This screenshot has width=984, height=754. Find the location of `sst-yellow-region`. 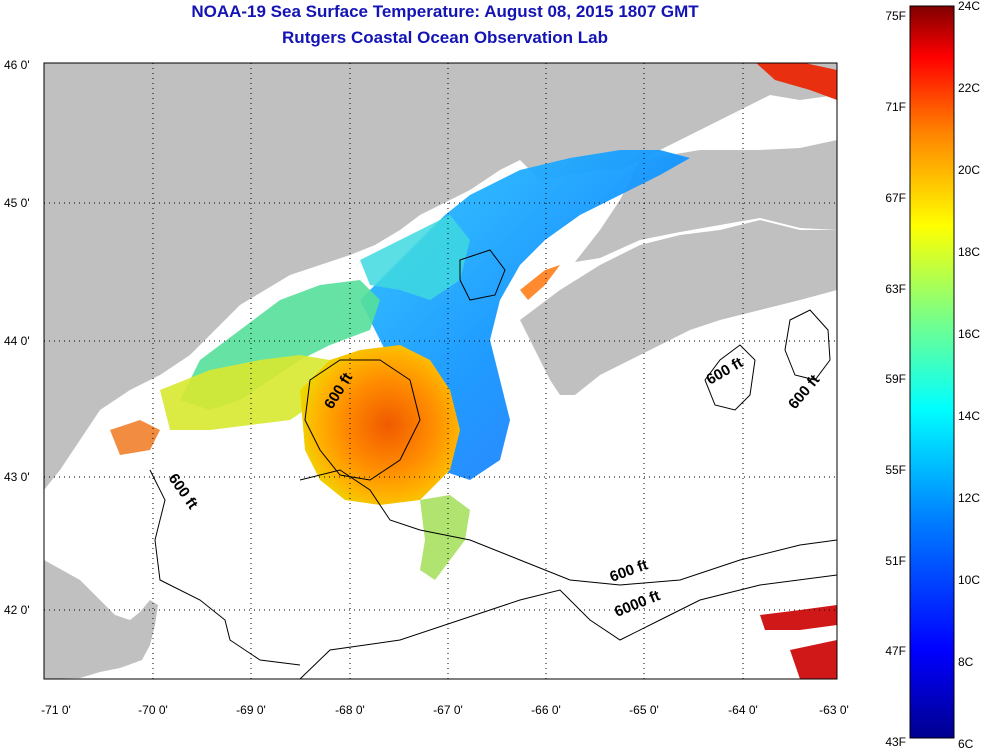

sst-yellow-region is located at coordinates (245, 392).